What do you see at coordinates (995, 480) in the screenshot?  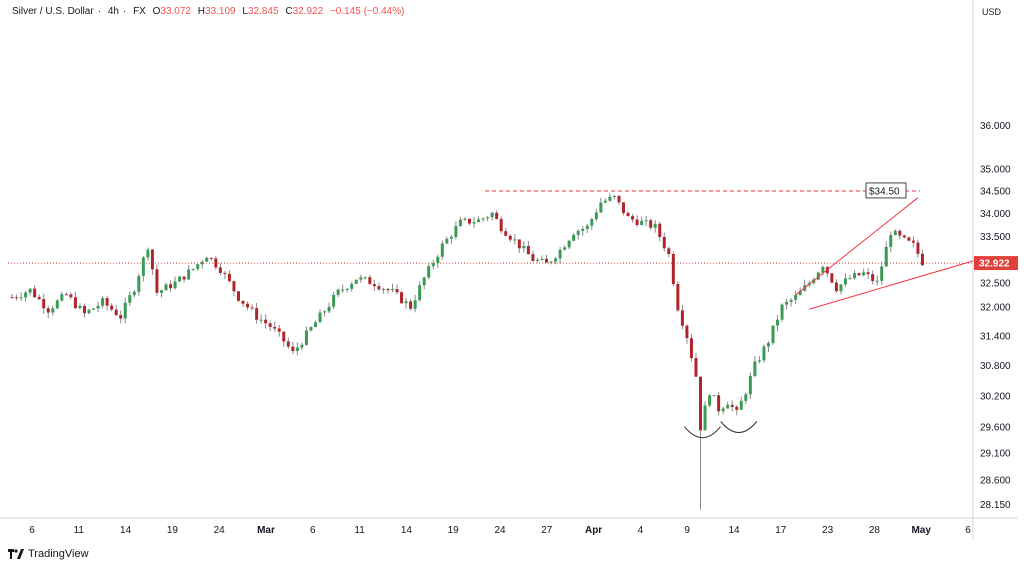 I see `y-tick-label: 28.600` at bounding box center [995, 480].